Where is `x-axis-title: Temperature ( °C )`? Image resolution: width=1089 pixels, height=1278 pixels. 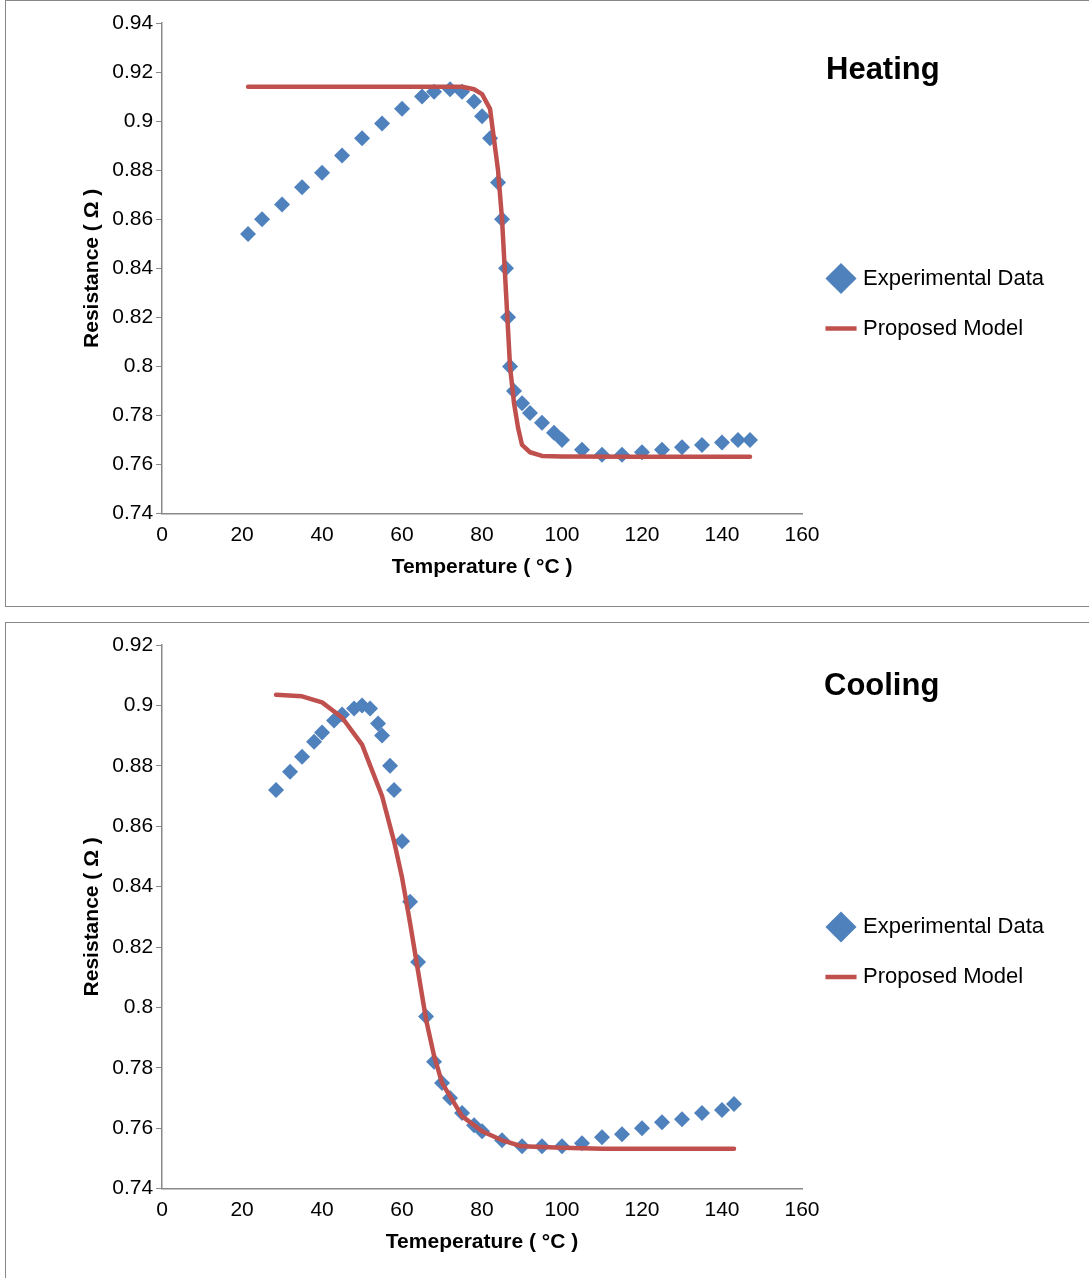 x-axis-title: Temperature ( °C ) is located at coordinates (482, 566).